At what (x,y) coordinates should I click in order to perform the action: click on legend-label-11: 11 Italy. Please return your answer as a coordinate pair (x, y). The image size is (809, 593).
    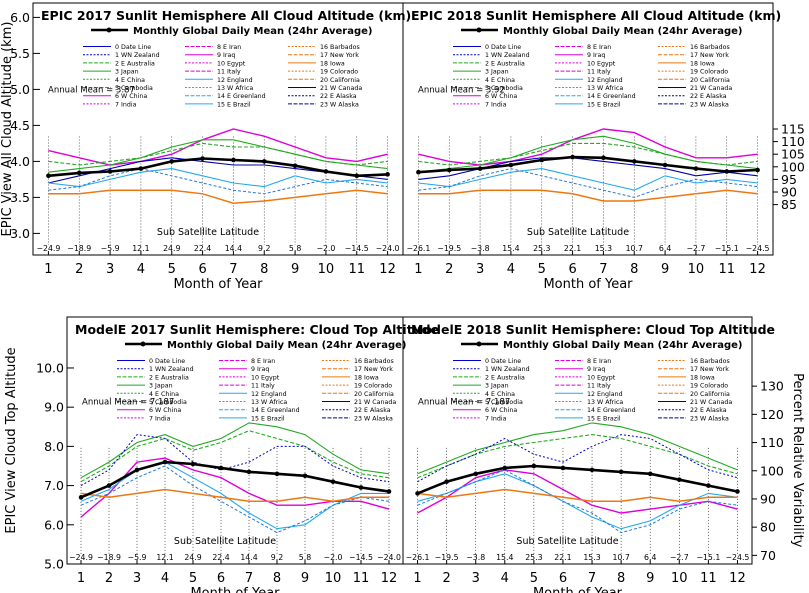
    Looking at the image, I should click on (229, 72).